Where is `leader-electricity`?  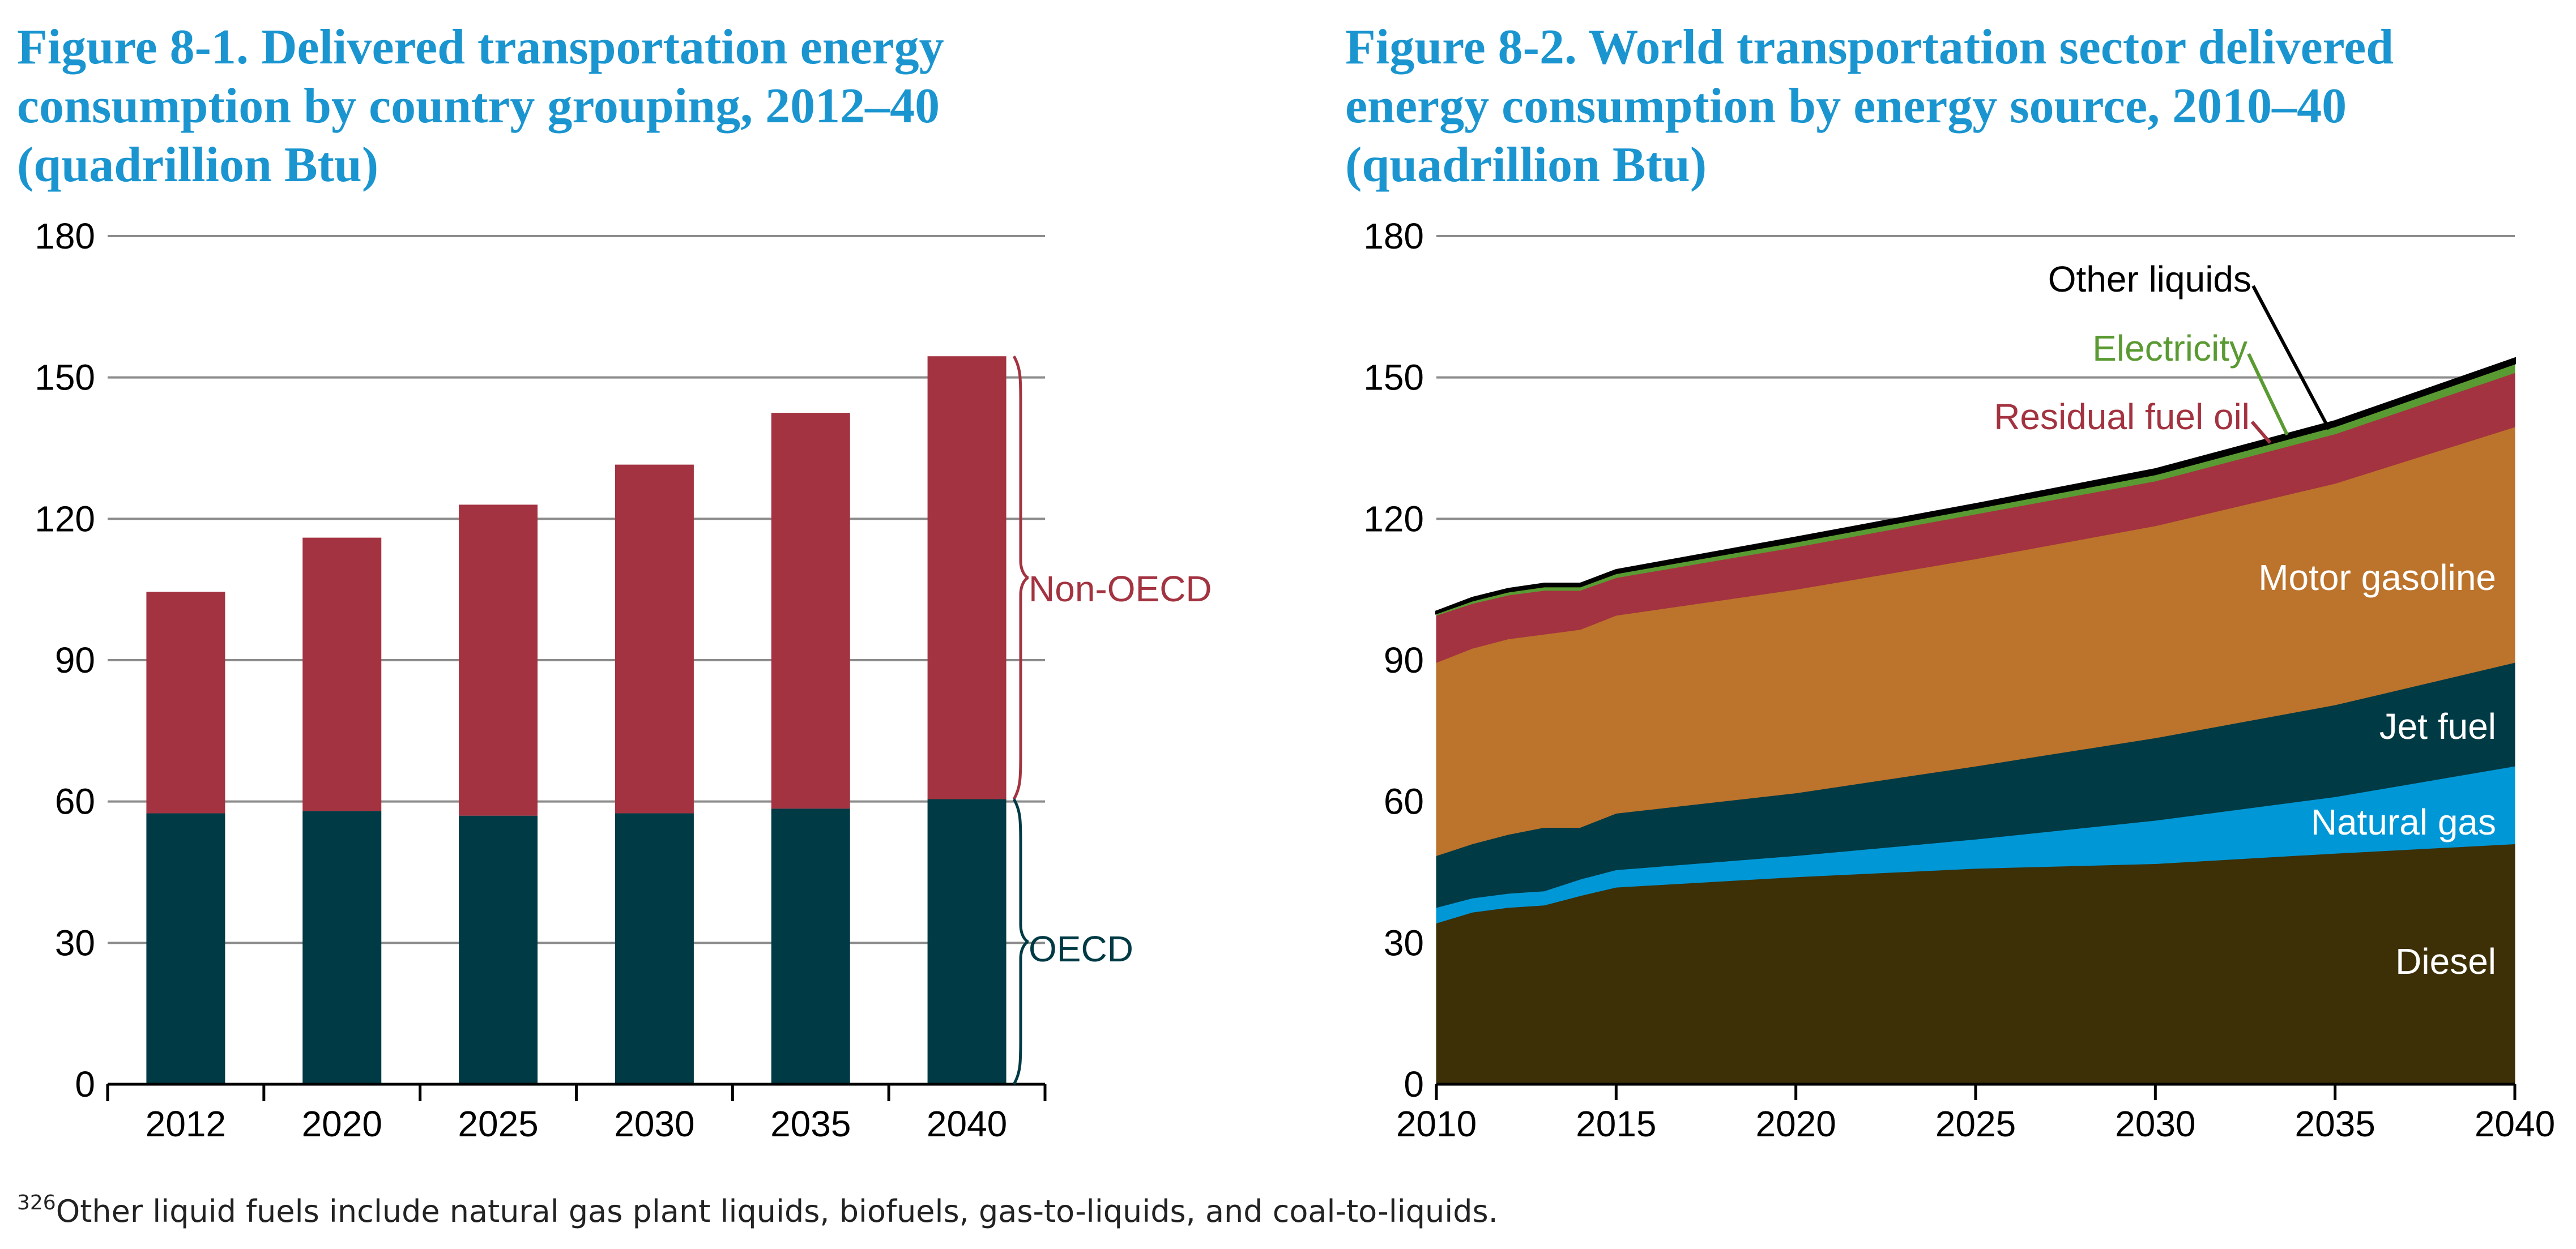
leader-electricity is located at coordinates (2268, 394).